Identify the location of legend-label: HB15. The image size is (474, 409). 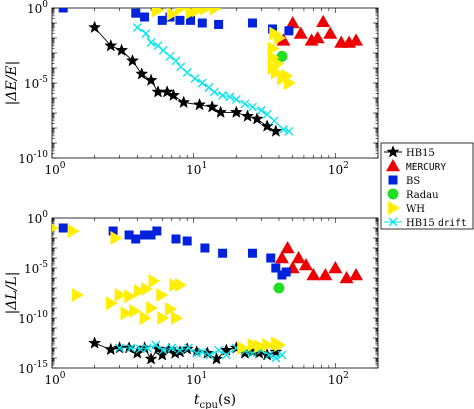
(420, 153).